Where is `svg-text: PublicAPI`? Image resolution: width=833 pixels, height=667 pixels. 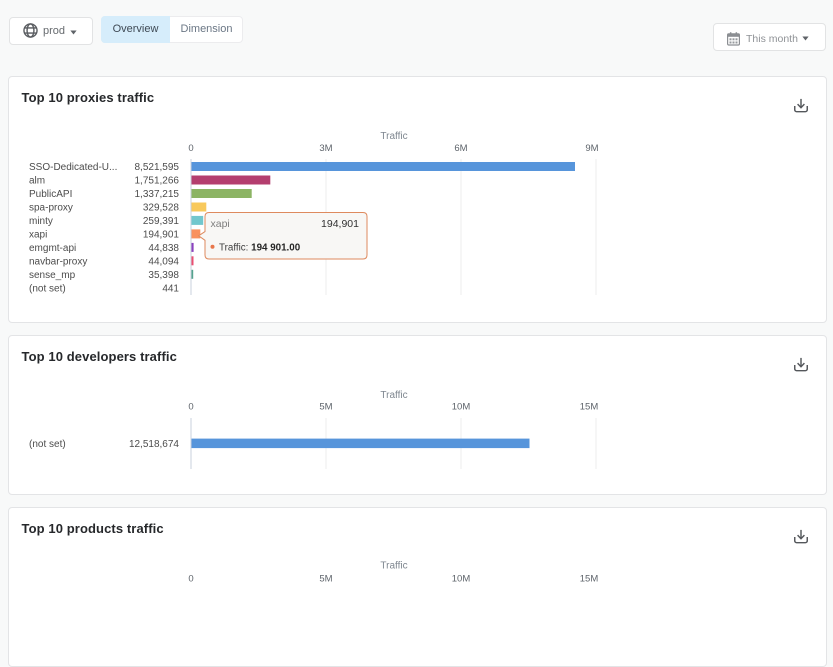 svg-text: PublicAPI is located at coordinates (50, 194).